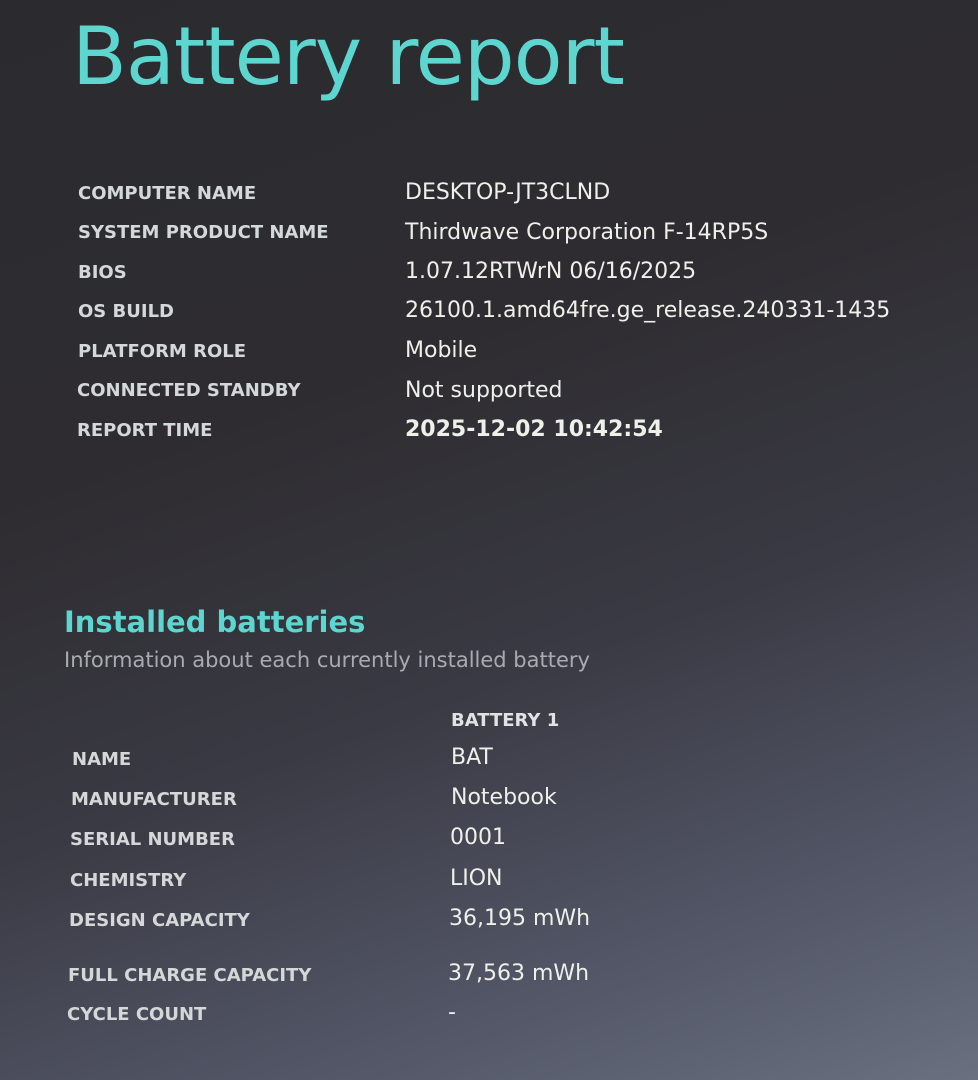  I want to click on value-full-charge-capacity: 37,563 mWh, so click(519, 973).